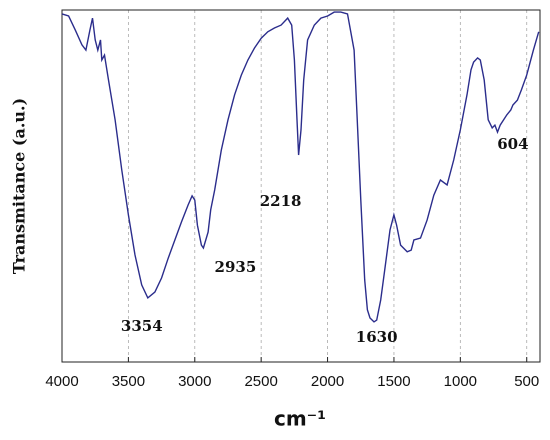 The height and width of the screenshot is (440, 550). What do you see at coordinates (236, 267) in the screenshot?
I see `peak-label: 2935` at bounding box center [236, 267].